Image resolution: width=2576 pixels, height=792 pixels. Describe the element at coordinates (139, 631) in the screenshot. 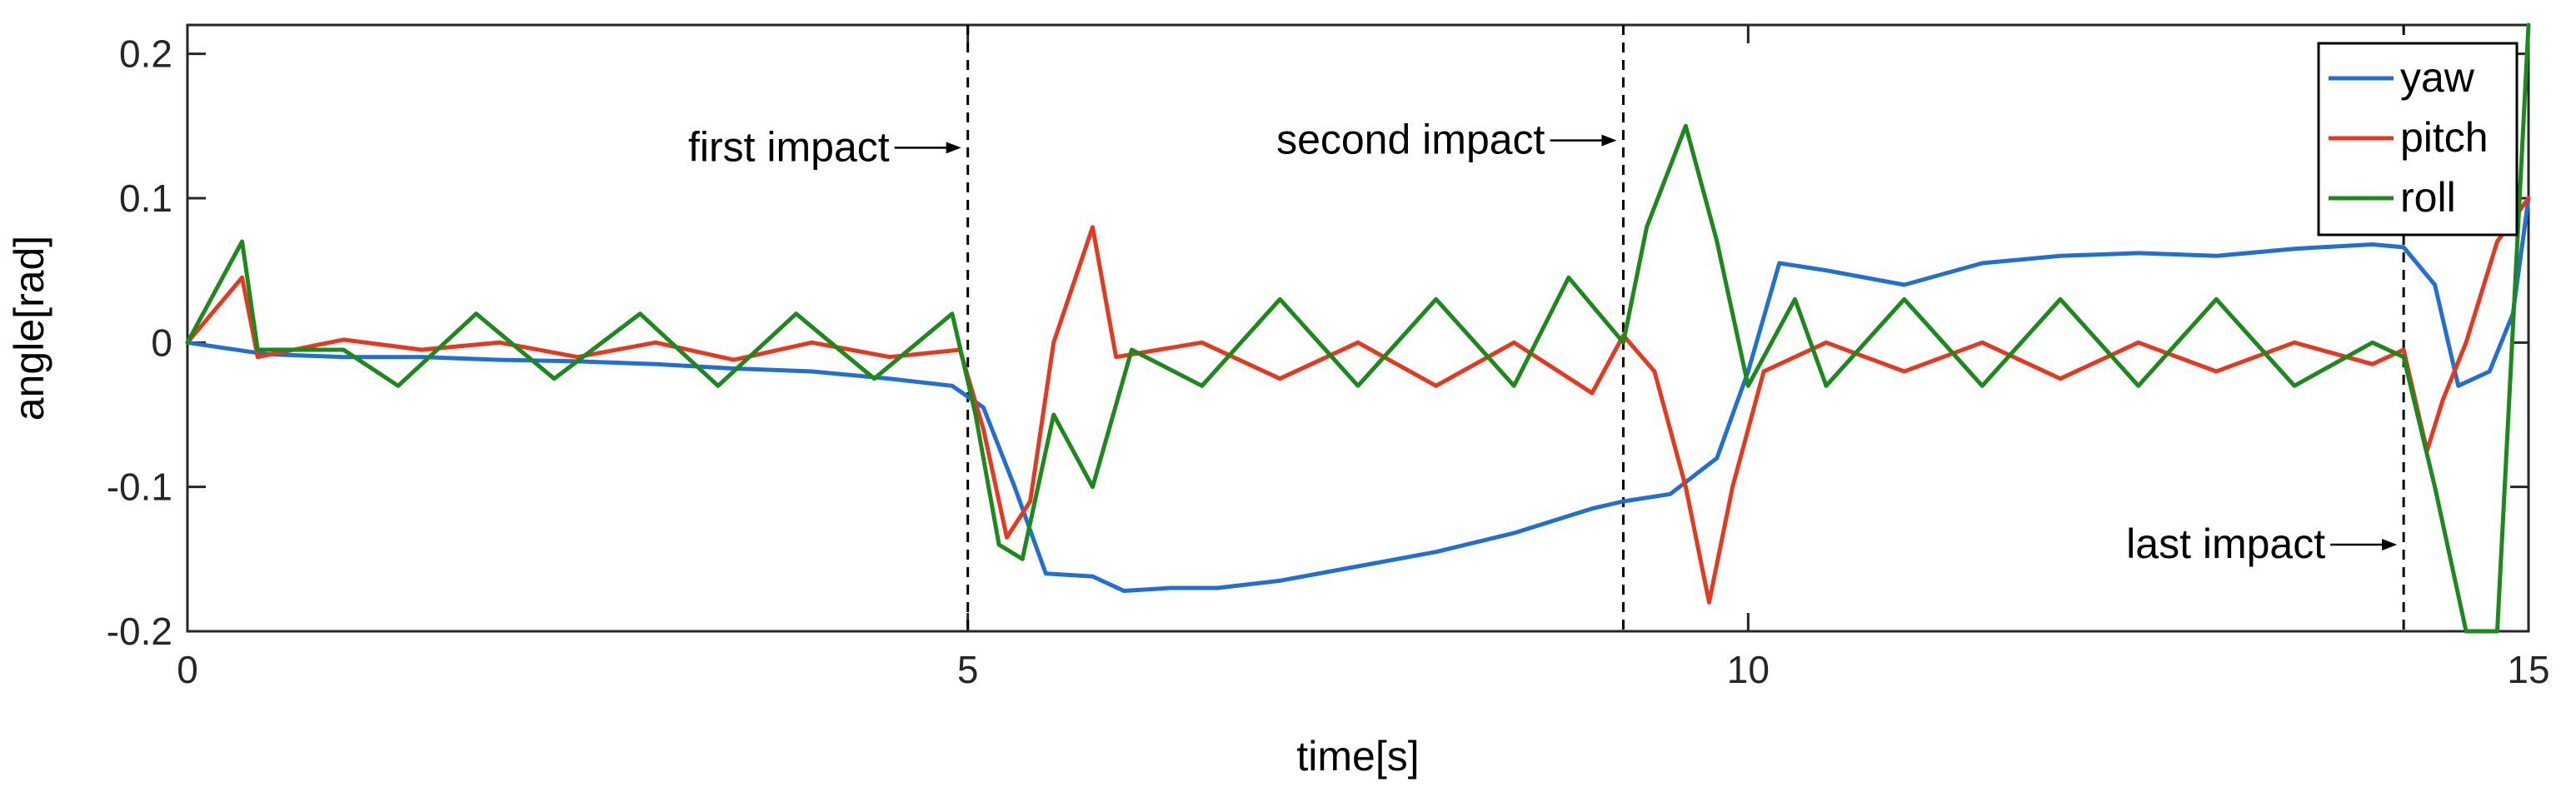

I see `y-tick-label: -0.2` at that location.